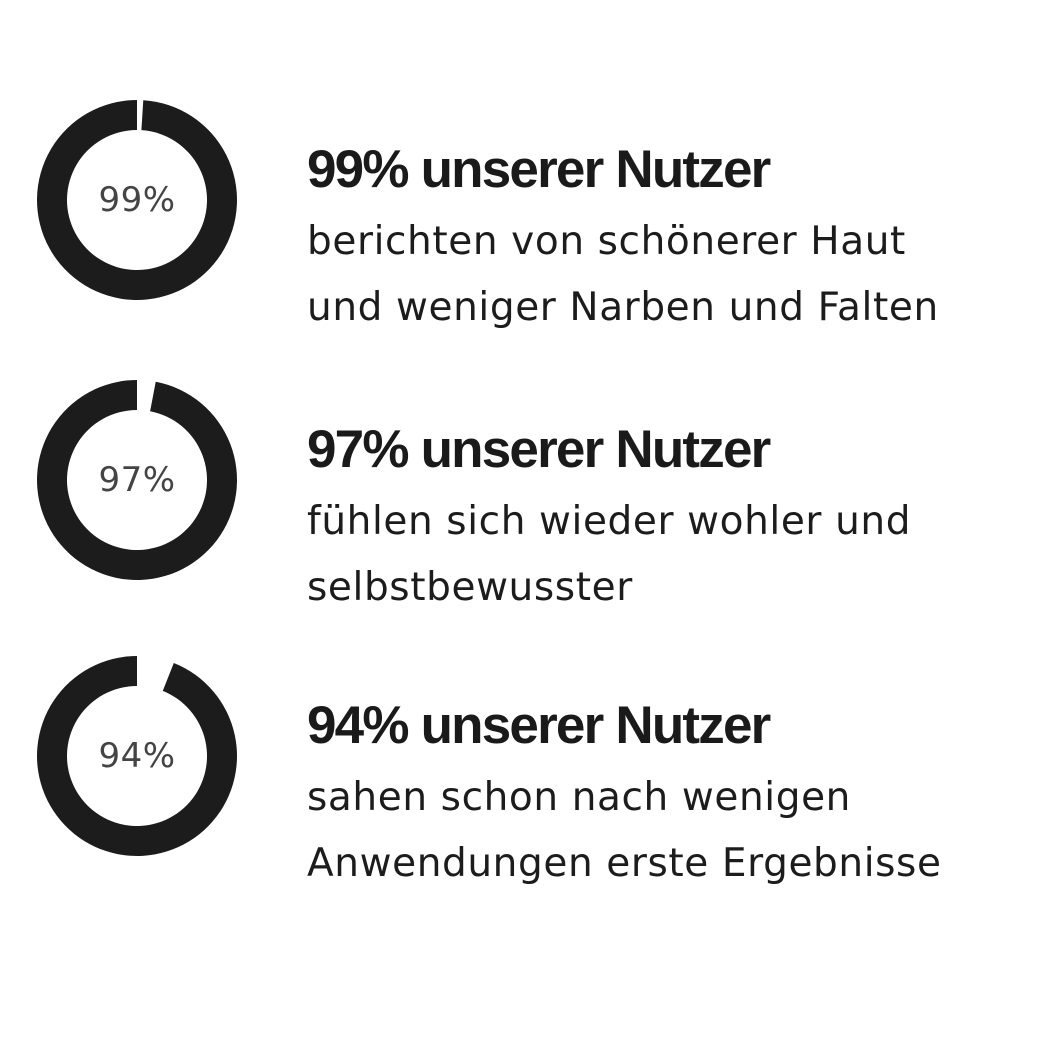  Describe the element at coordinates (624, 863) in the screenshot. I see `stat-description-line: Anwendungen erste Ergebnisse` at that location.